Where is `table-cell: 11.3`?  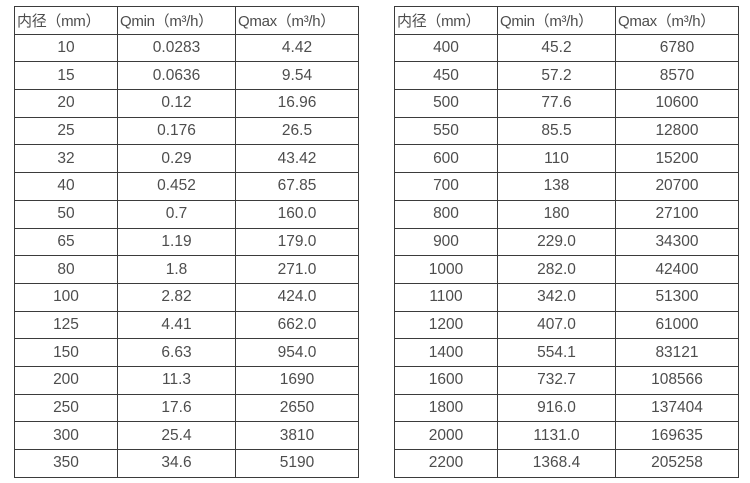
table-cell: 11.3 is located at coordinates (176, 380).